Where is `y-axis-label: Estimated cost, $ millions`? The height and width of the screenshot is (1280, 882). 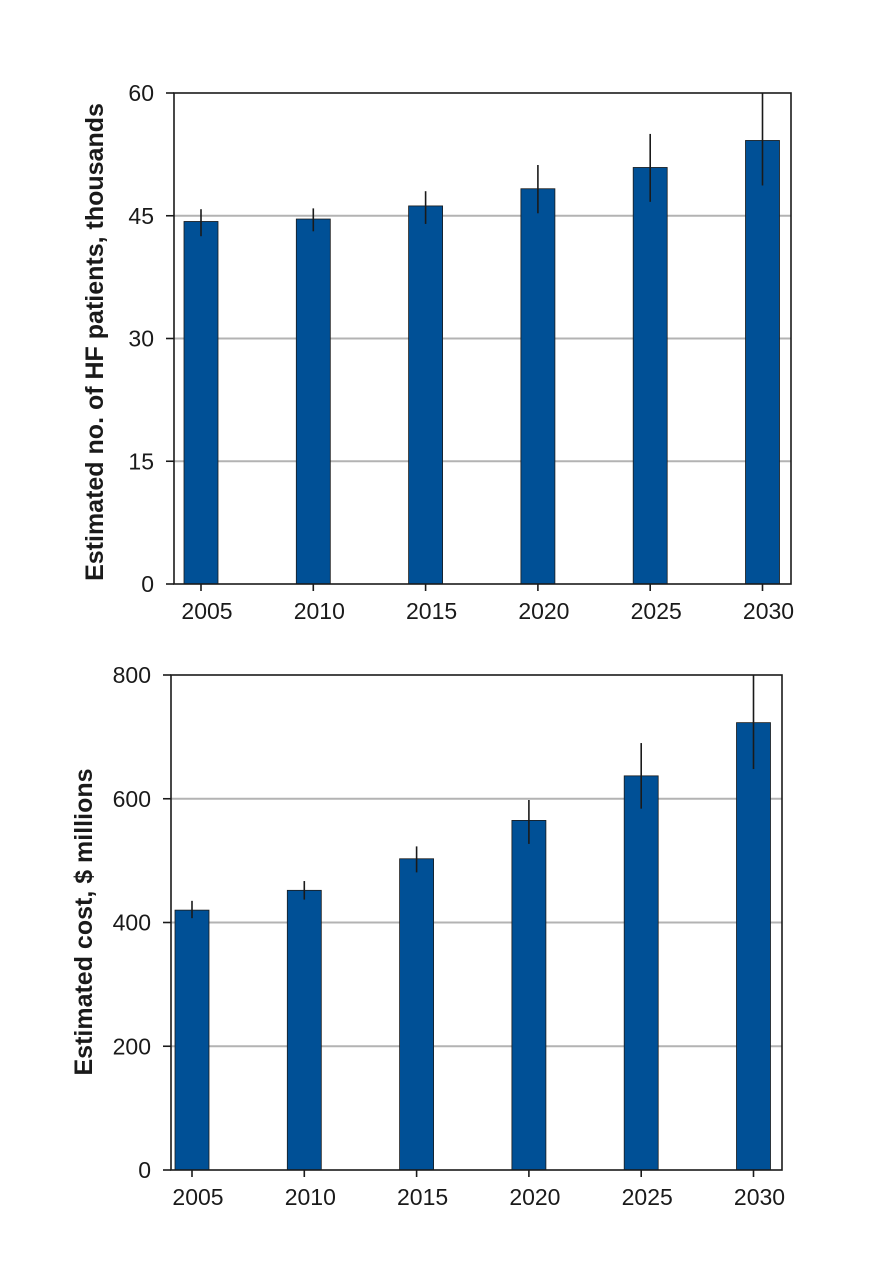 y-axis-label: Estimated cost, $ millions is located at coordinates (84, 921).